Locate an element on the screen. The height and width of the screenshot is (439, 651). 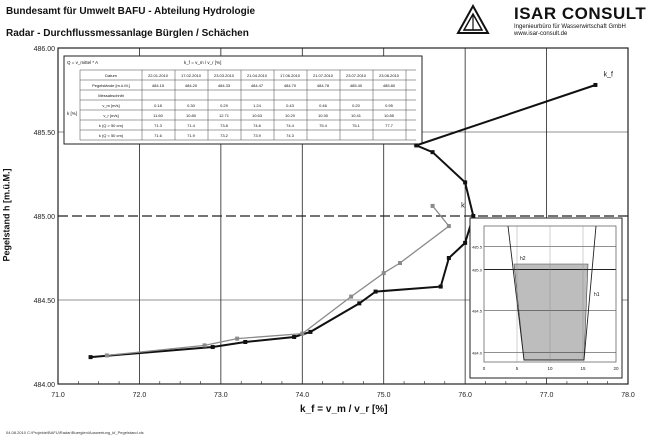
table-cell: 21.04.2010 is located at coordinates (257, 75).